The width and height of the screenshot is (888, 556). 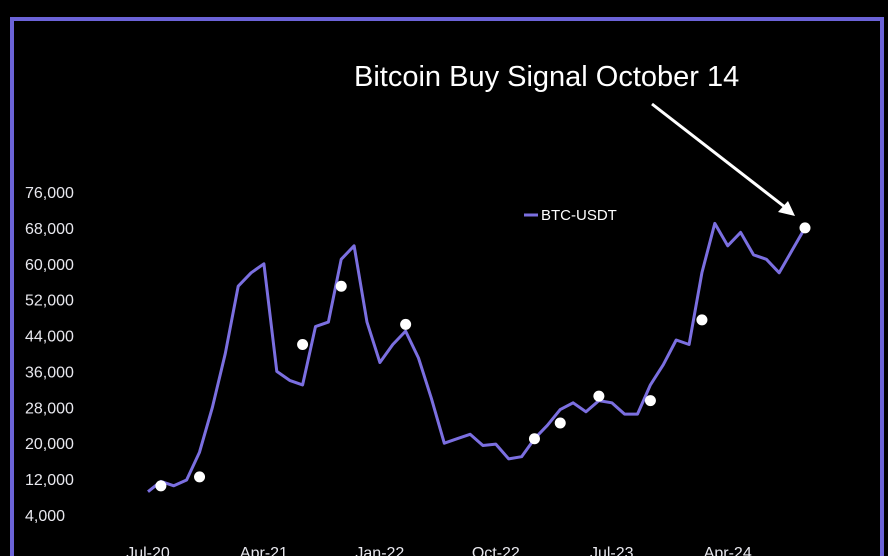 I want to click on legend-label: BTC-USDT, so click(x=579, y=215).